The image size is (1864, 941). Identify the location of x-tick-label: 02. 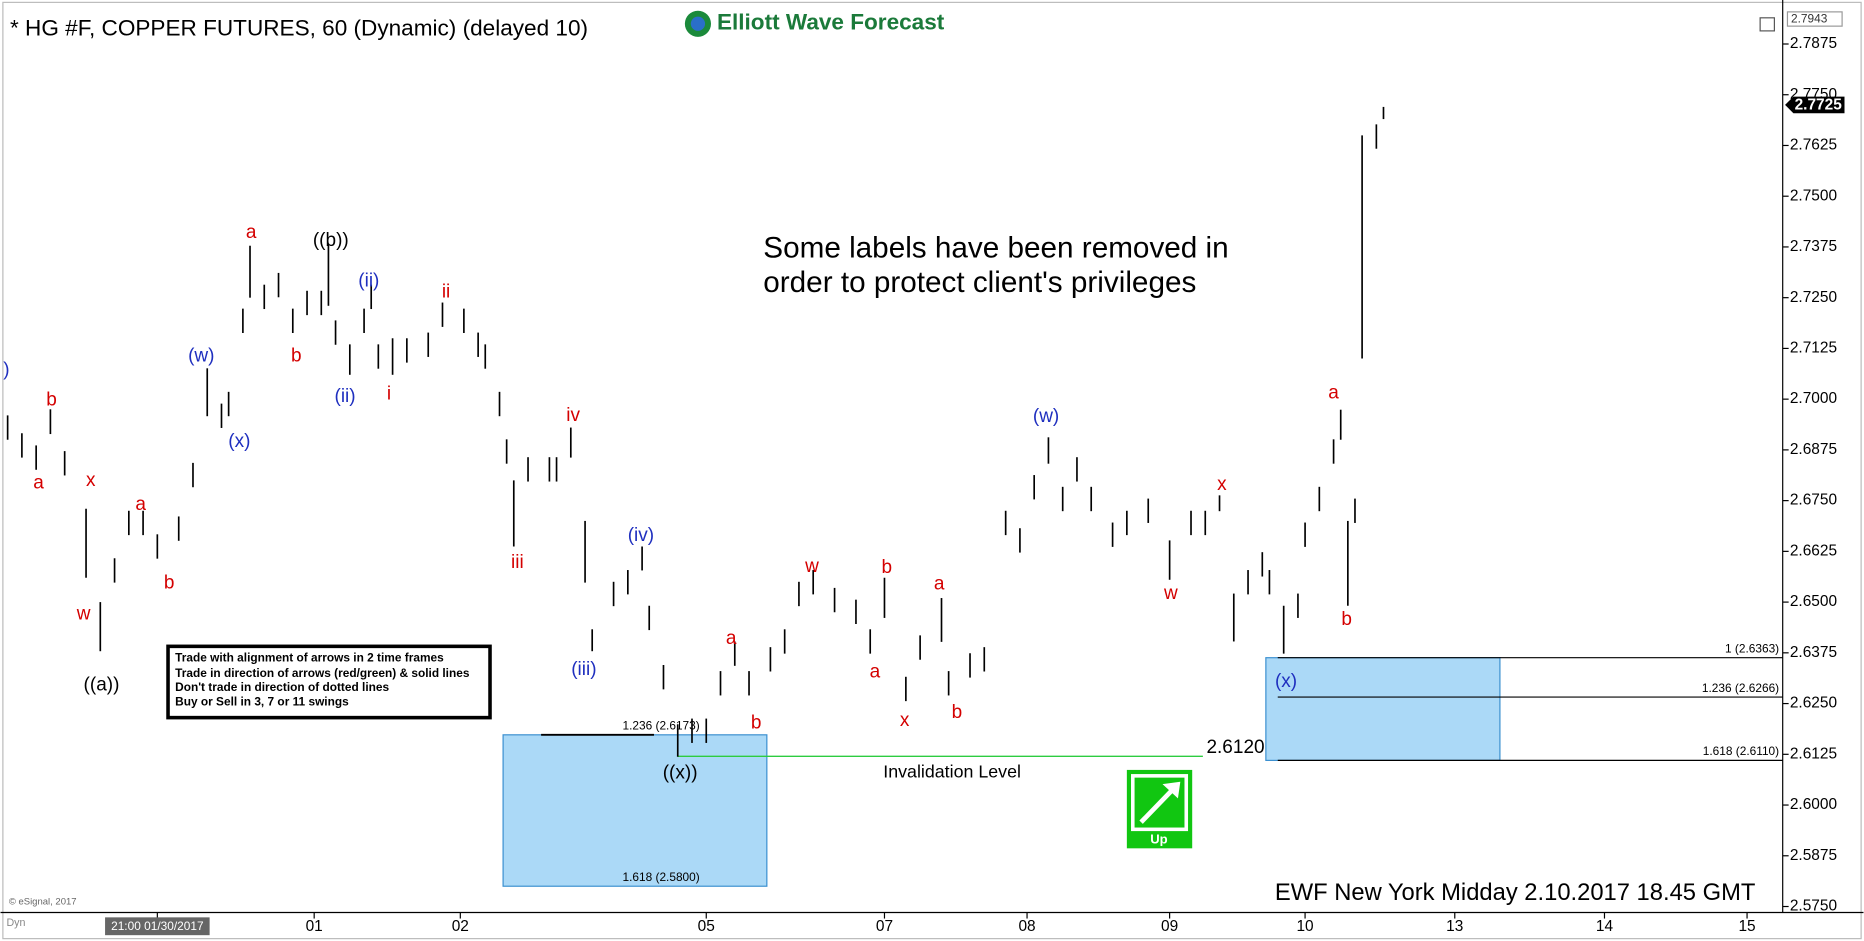
(460, 926).